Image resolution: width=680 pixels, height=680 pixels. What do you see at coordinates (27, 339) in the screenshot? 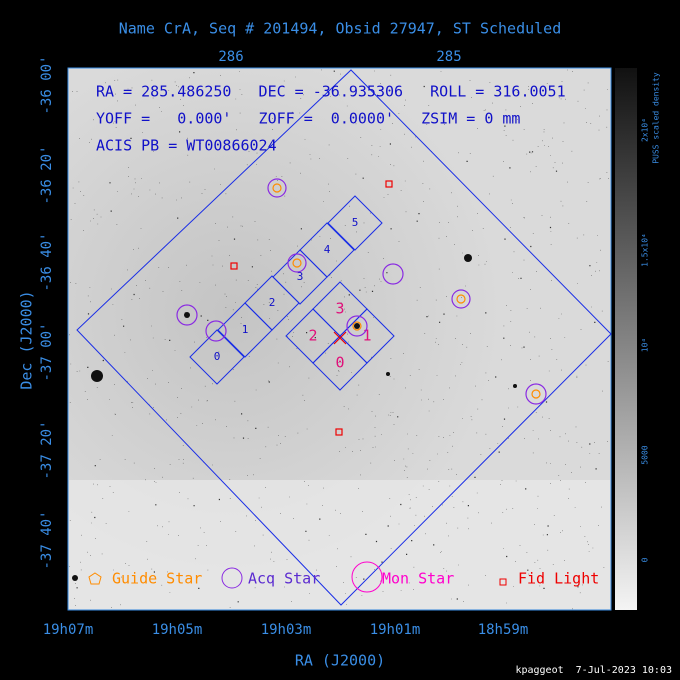
I see `y-axis-title: Dec (J2000)` at bounding box center [27, 339].